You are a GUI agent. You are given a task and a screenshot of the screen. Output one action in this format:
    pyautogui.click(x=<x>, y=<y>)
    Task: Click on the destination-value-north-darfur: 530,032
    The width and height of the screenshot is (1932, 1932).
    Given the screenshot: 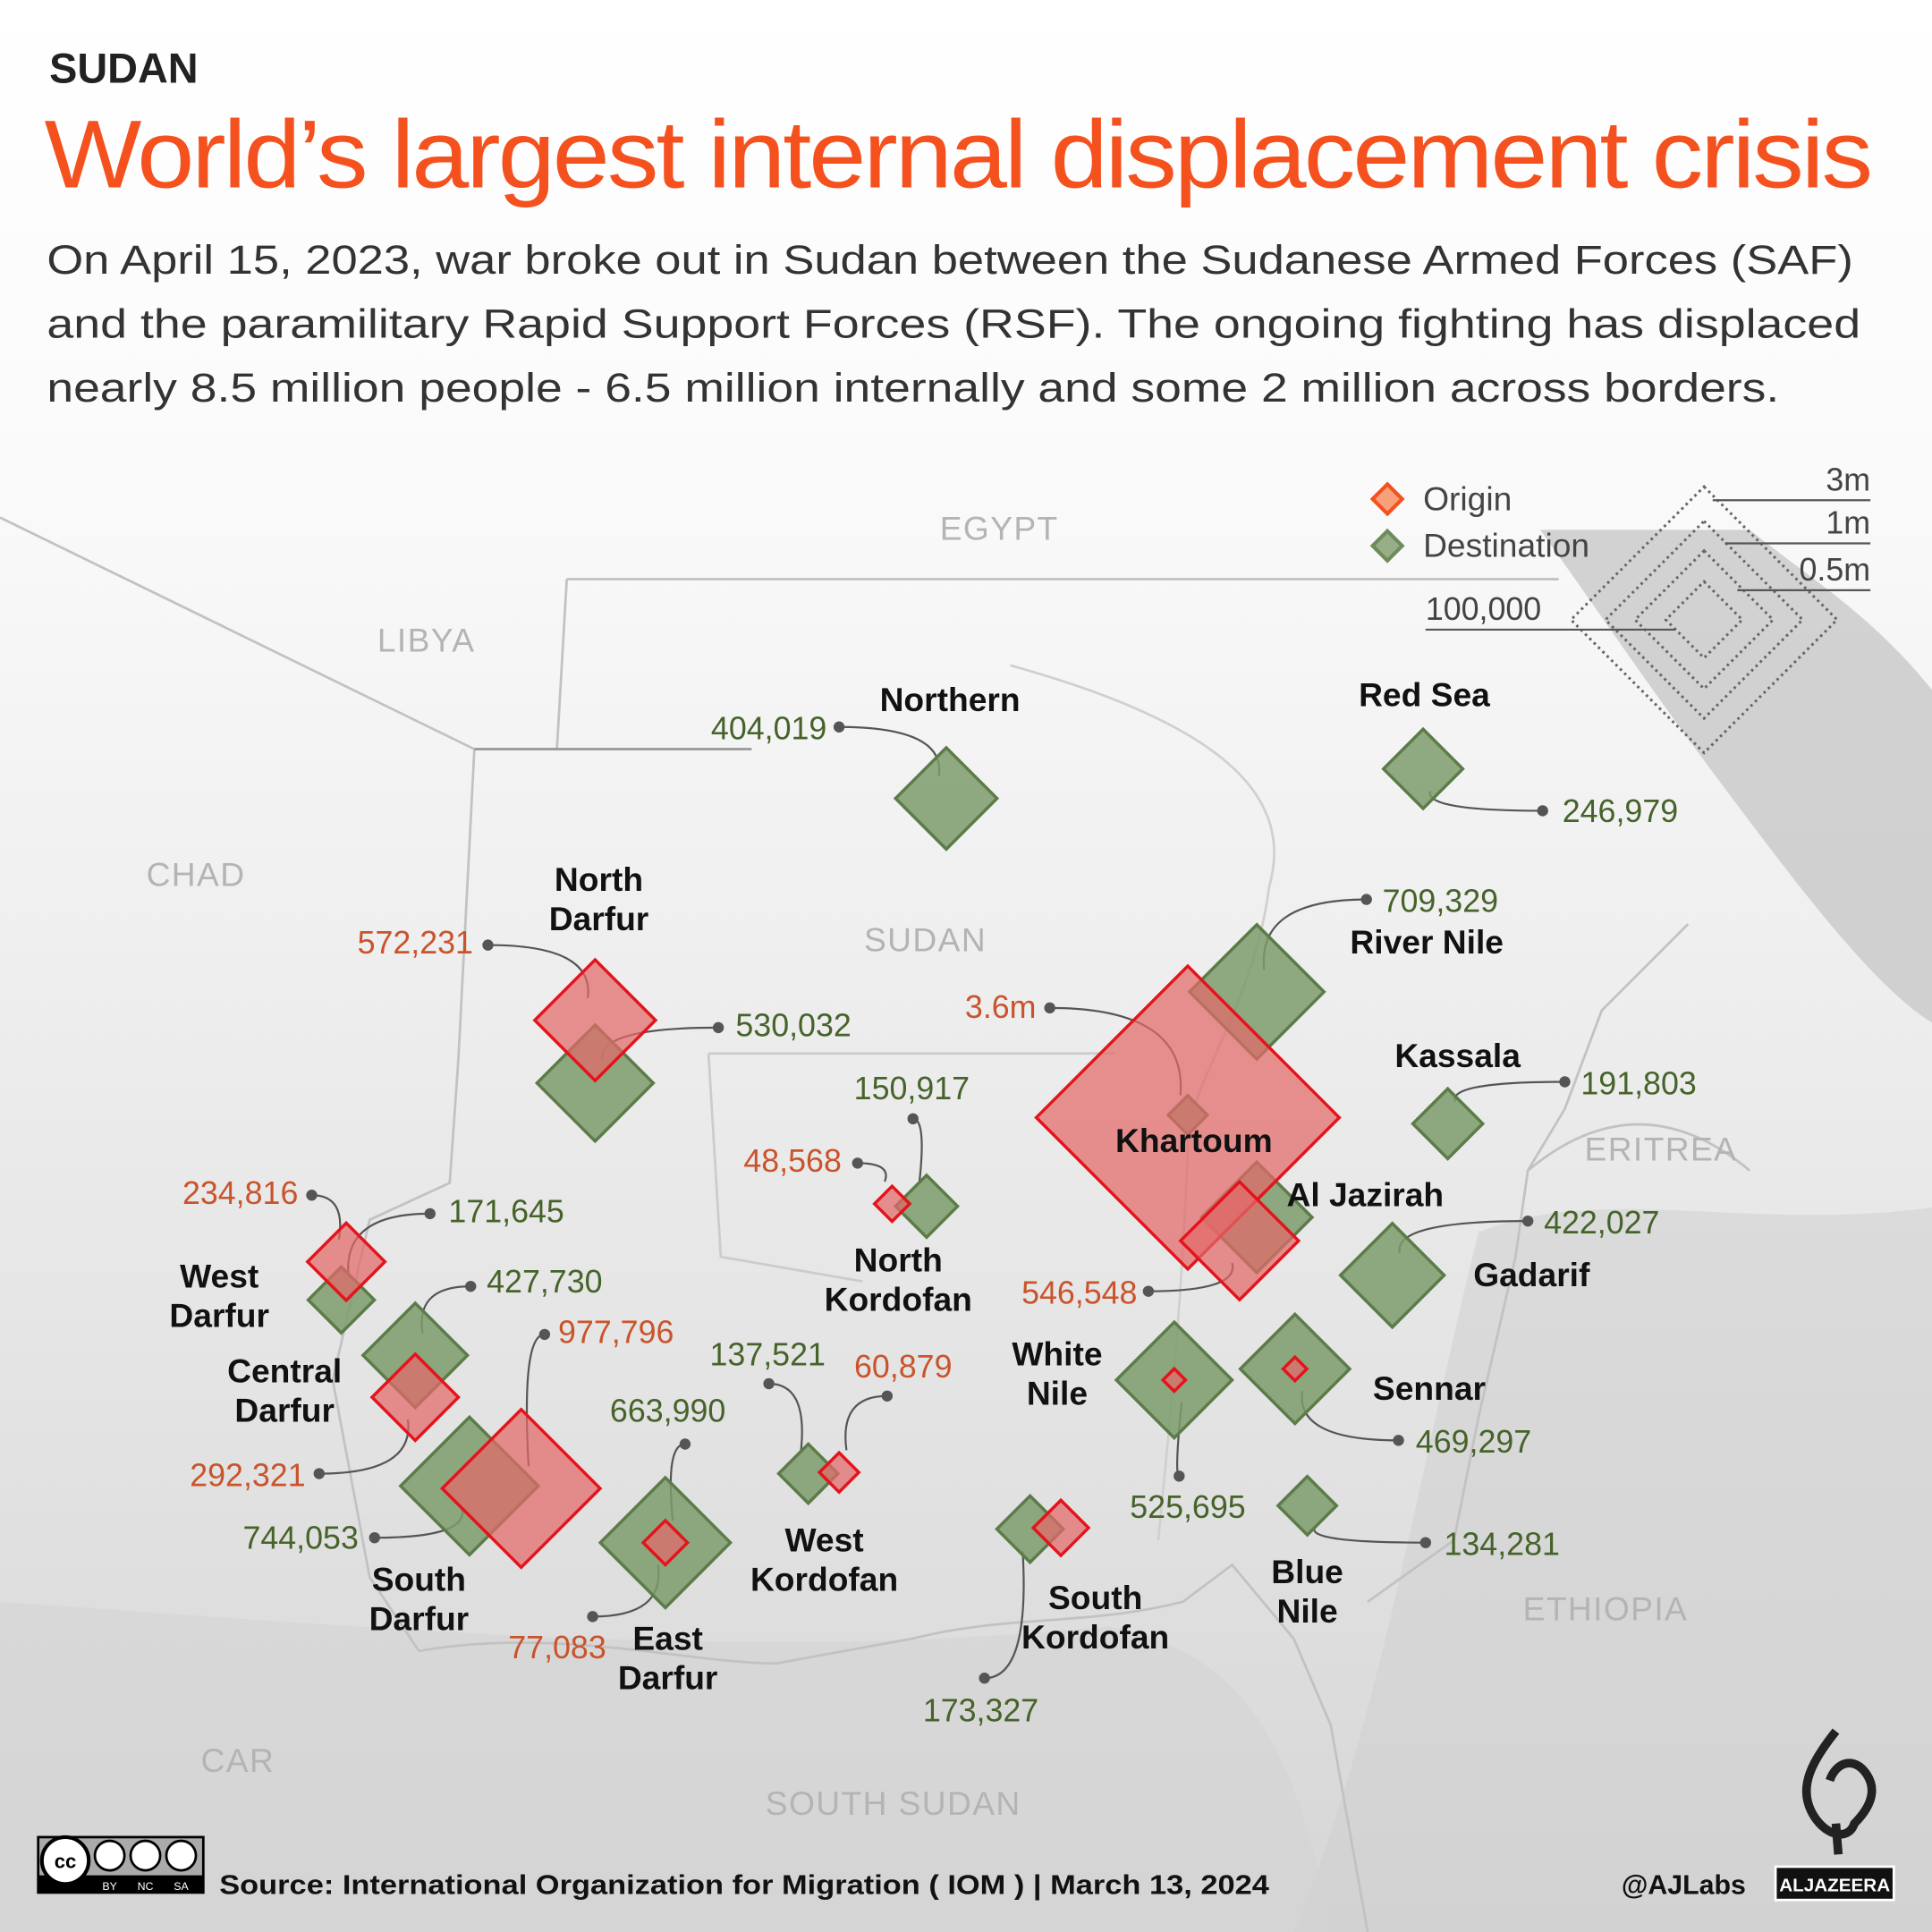 What is the action you would take?
    pyautogui.click(x=793, y=1026)
    